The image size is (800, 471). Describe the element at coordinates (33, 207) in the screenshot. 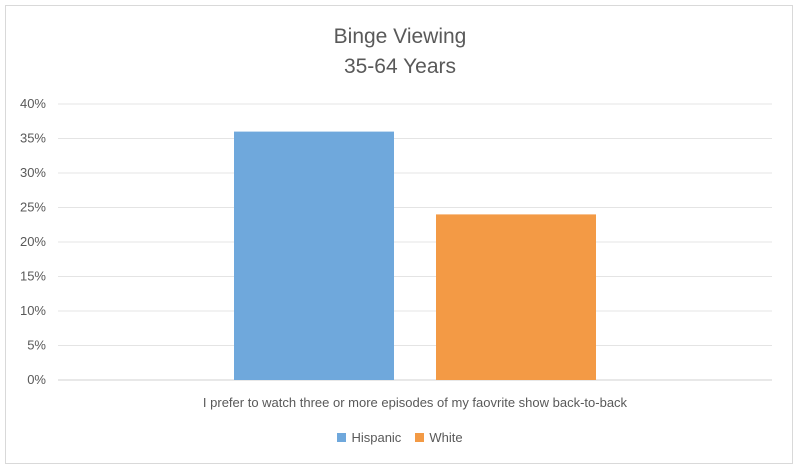

I see `y-tick-label: 25%` at that location.